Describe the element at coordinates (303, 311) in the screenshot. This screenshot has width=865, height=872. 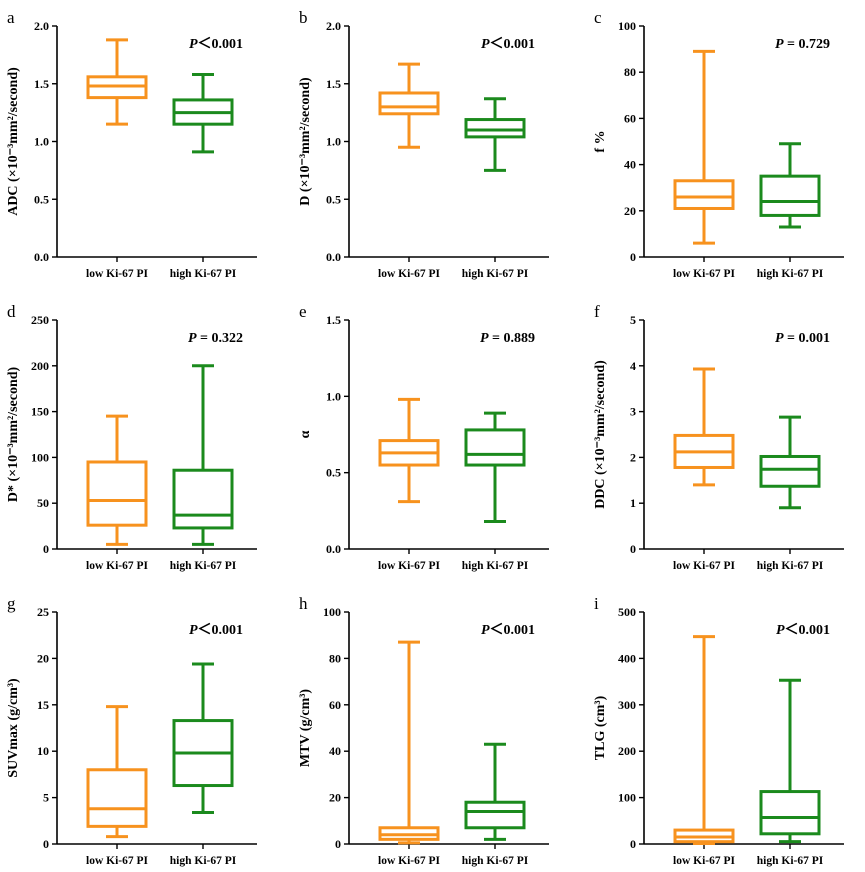
I see `panel-letter: e` at that location.